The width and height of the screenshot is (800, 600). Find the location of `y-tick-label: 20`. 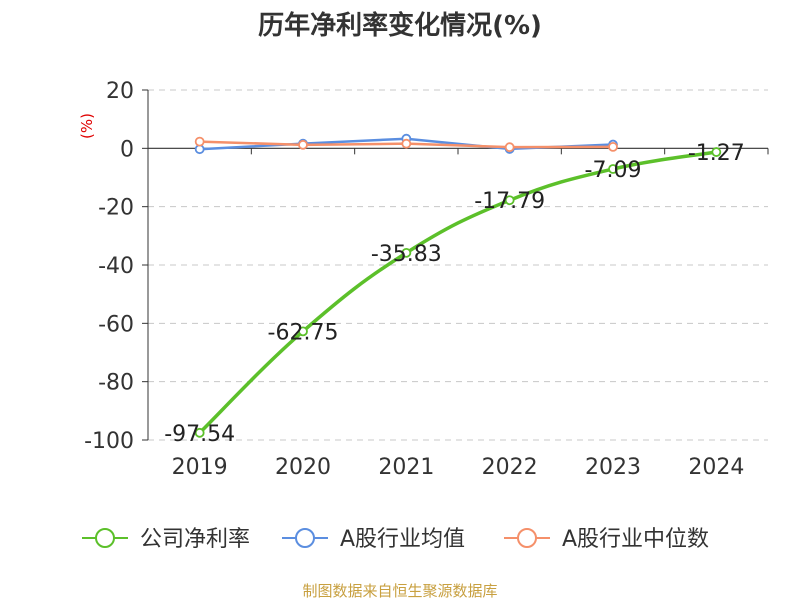

y-tick-label: 20 is located at coordinates (120, 91).